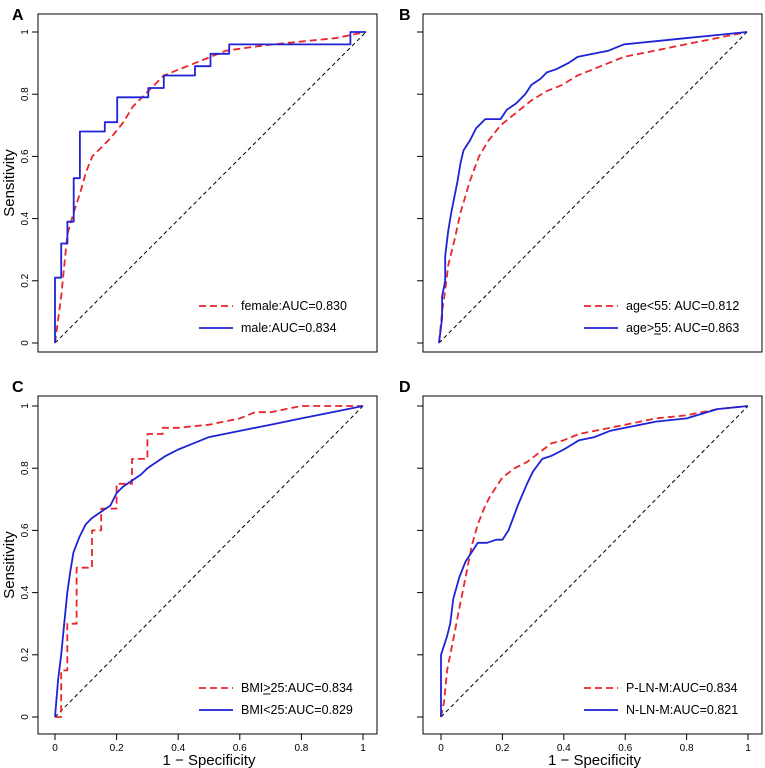 The image size is (765, 768). What do you see at coordinates (405, 15) in the screenshot?
I see `panel-label: B` at bounding box center [405, 15].